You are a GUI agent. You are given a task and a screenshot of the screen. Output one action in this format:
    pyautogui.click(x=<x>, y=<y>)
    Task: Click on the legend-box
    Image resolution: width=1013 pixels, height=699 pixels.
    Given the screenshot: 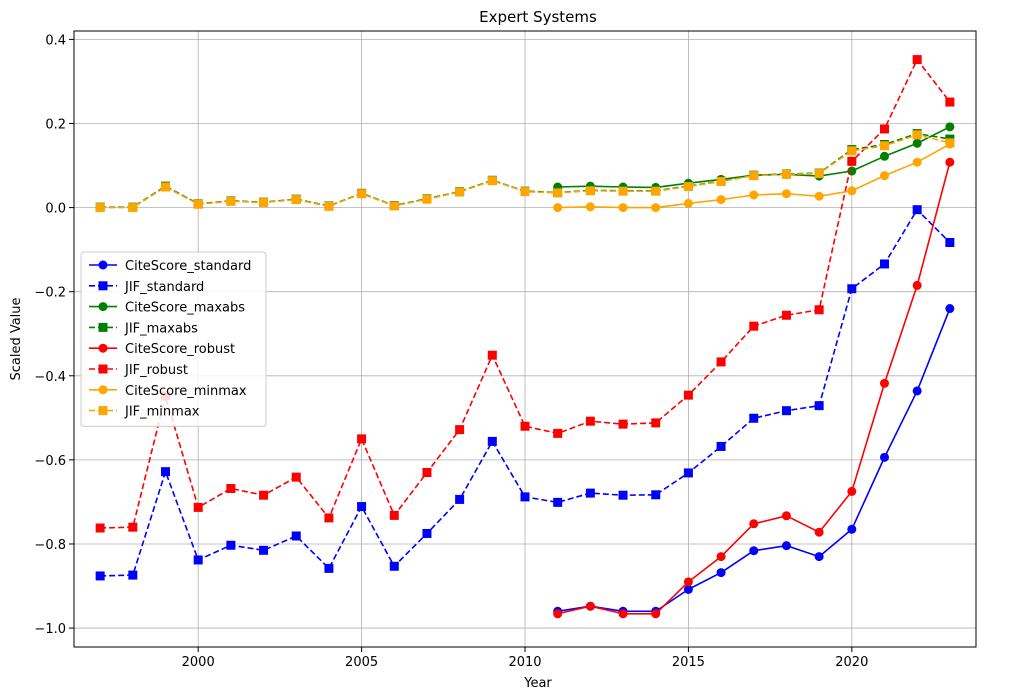 What is the action you would take?
    pyautogui.click(x=173, y=339)
    